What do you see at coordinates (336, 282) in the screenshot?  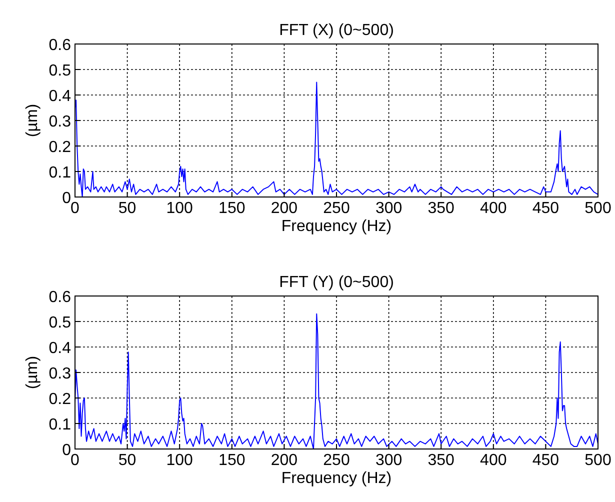 I see `chart-title: FFT (Y) (0~500)` at bounding box center [336, 282].